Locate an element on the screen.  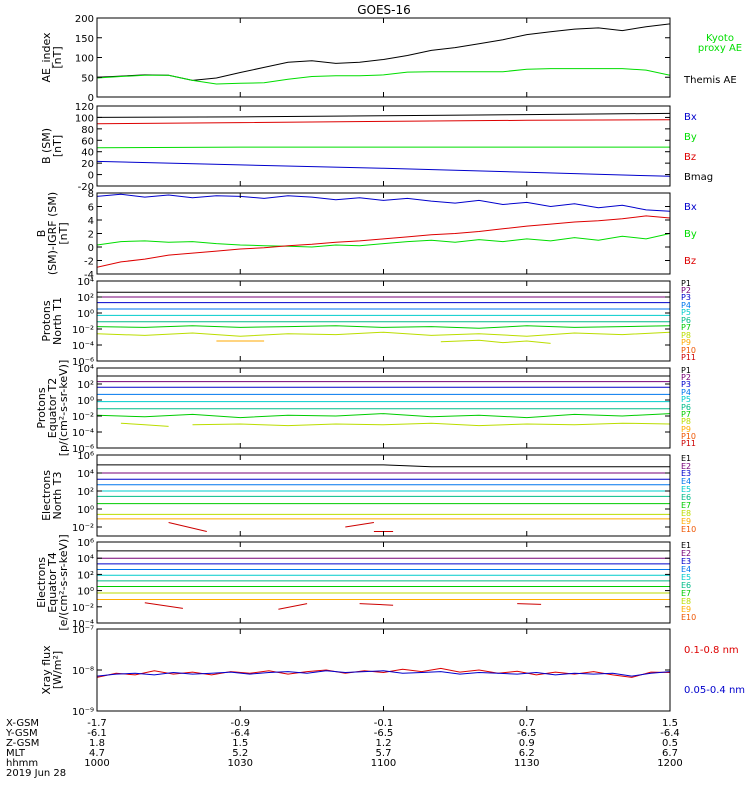
y-tick-label: 100 is located at coordinates (84, 118).